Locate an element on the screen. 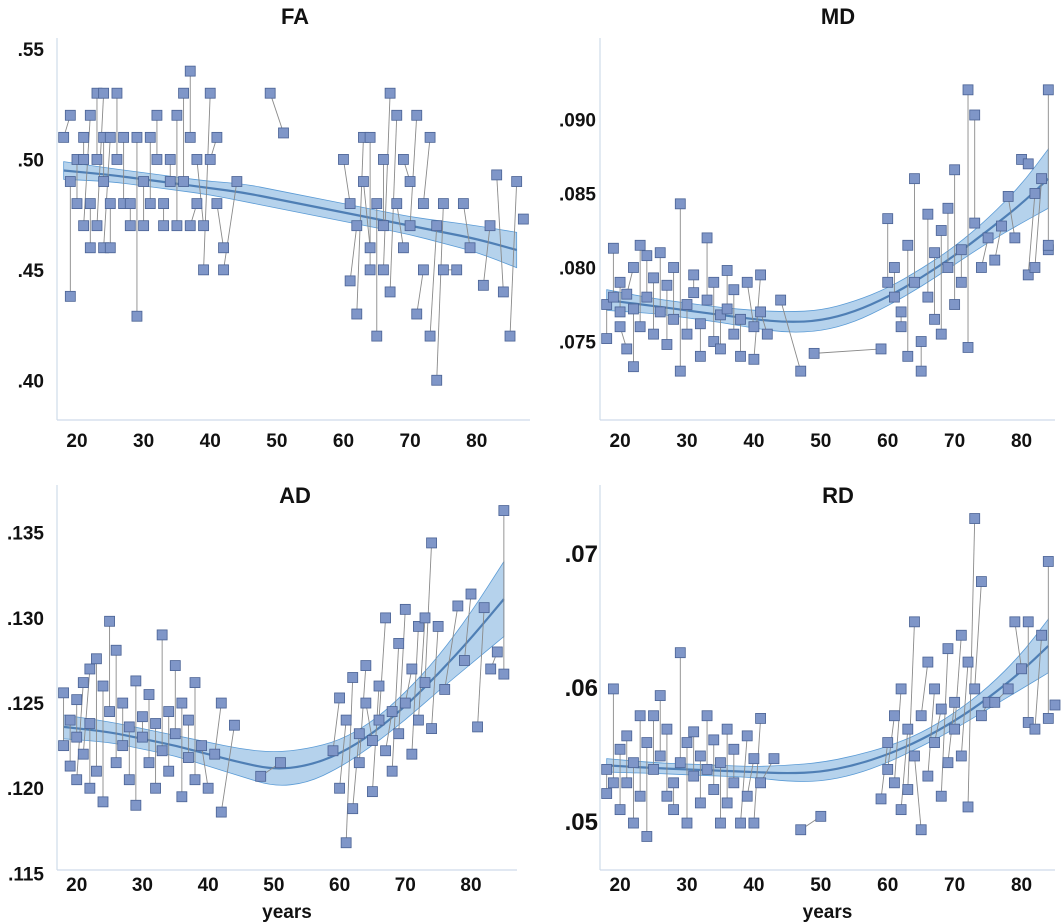 The image size is (1063, 924). panel-title: RD is located at coordinates (838, 495).